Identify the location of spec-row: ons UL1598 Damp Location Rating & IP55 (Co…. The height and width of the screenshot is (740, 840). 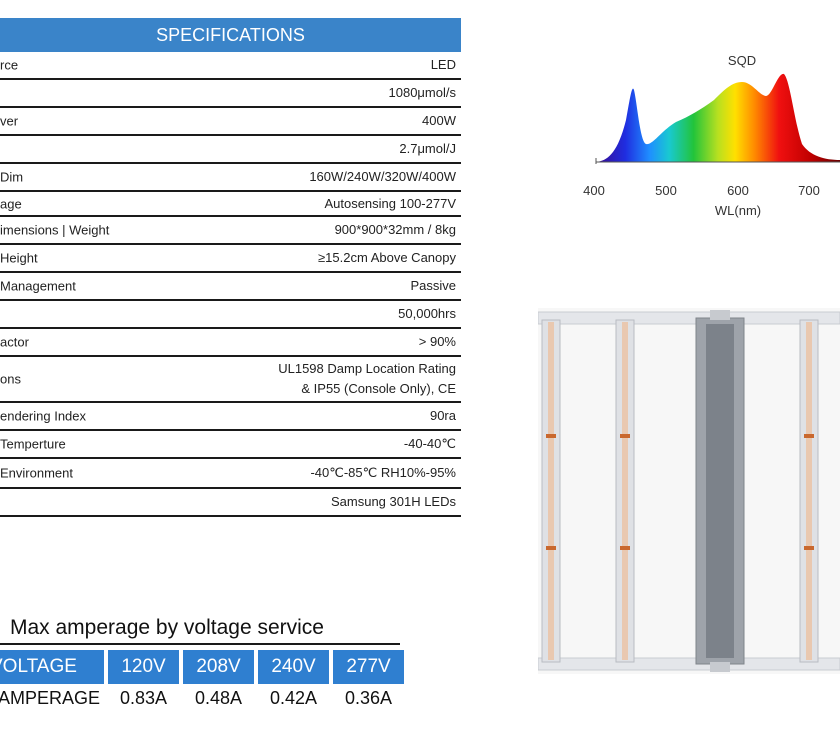
(230, 380).